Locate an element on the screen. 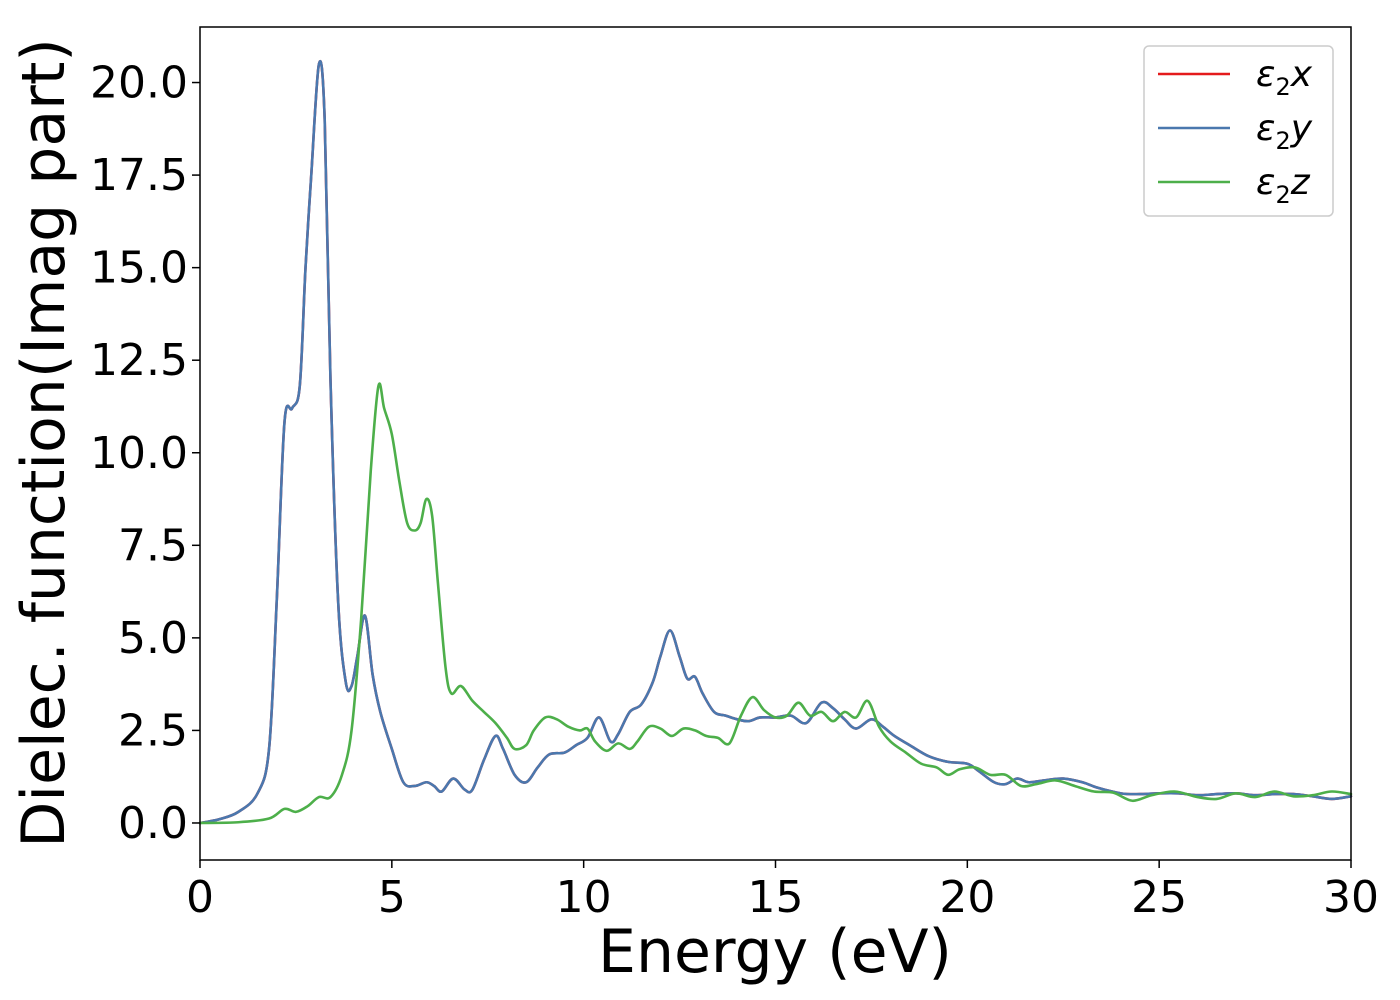 Image resolution: width=1400 pixels, height=1000 pixels. x-tick-label: 30 is located at coordinates (1351, 897).